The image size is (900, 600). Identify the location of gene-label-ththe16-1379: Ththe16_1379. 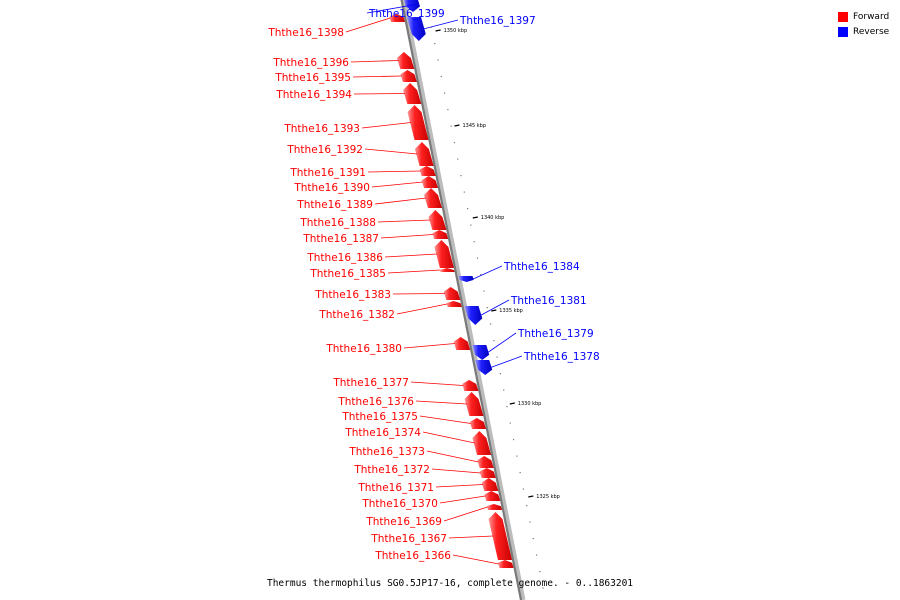
(555, 334).